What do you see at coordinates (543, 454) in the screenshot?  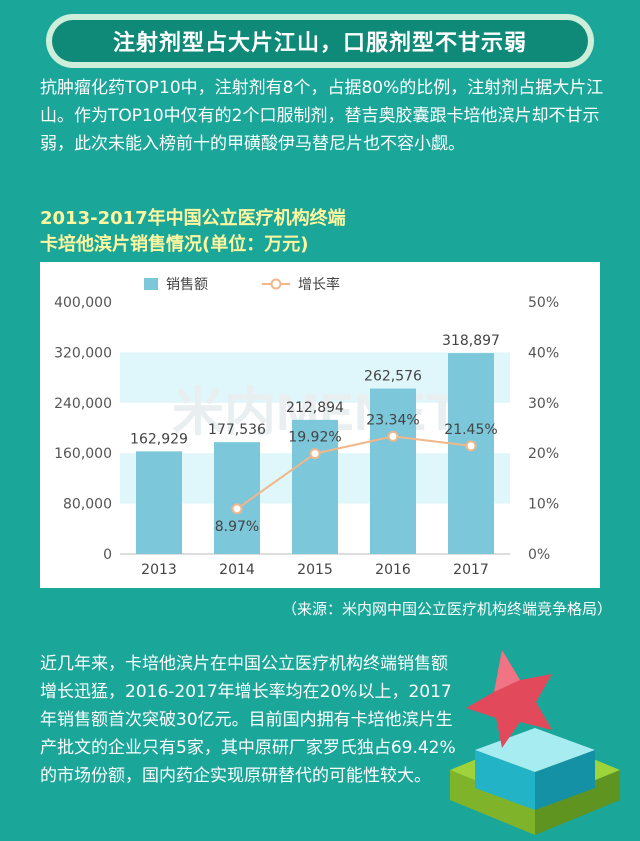 I see `y-right-tick-label: 20%` at bounding box center [543, 454].